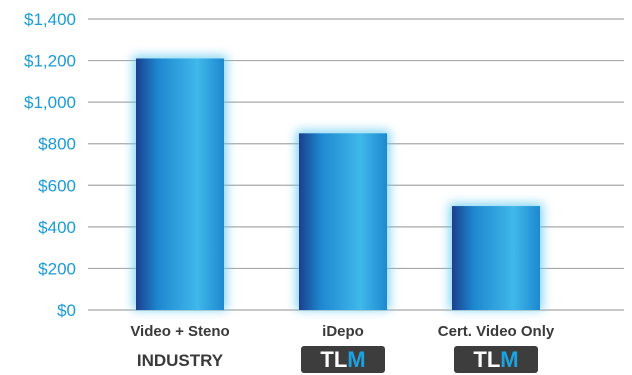 The height and width of the screenshot is (375, 632). What do you see at coordinates (50, 165) in the screenshot?
I see `y-axis-ticks: $0 $200 $400 $600 $800 $1,000 $1,200 $1,400` at bounding box center [50, 165].